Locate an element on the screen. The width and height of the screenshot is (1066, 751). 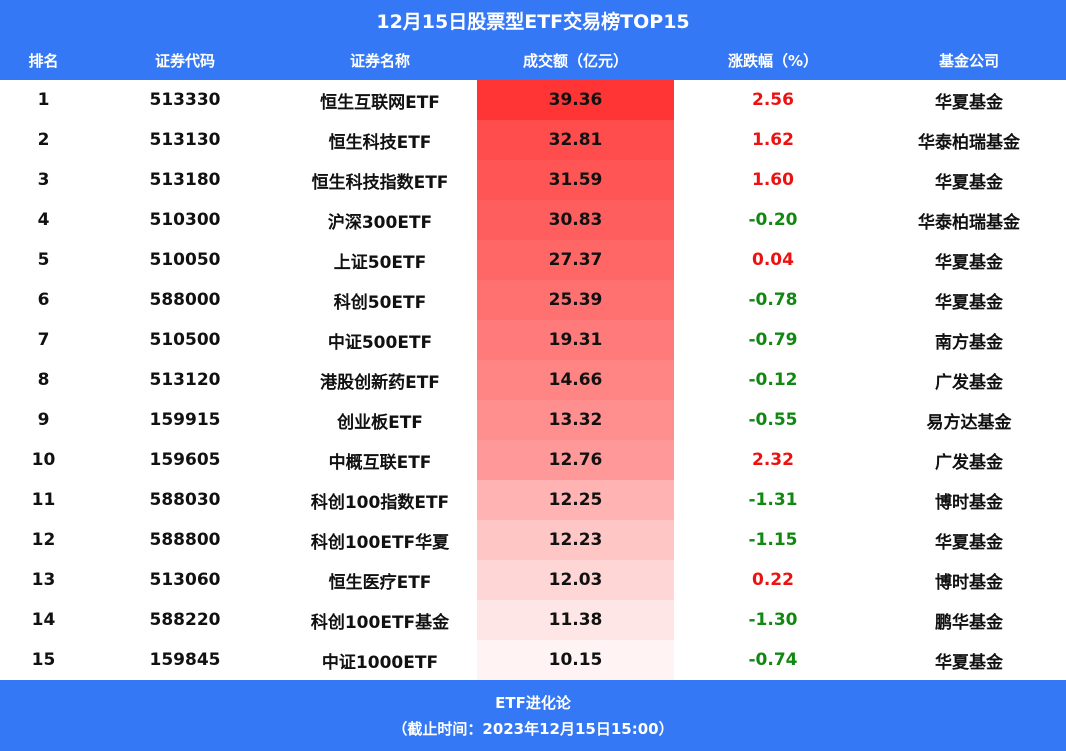
name-cell: 中证500ETF is located at coordinates (380, 342).